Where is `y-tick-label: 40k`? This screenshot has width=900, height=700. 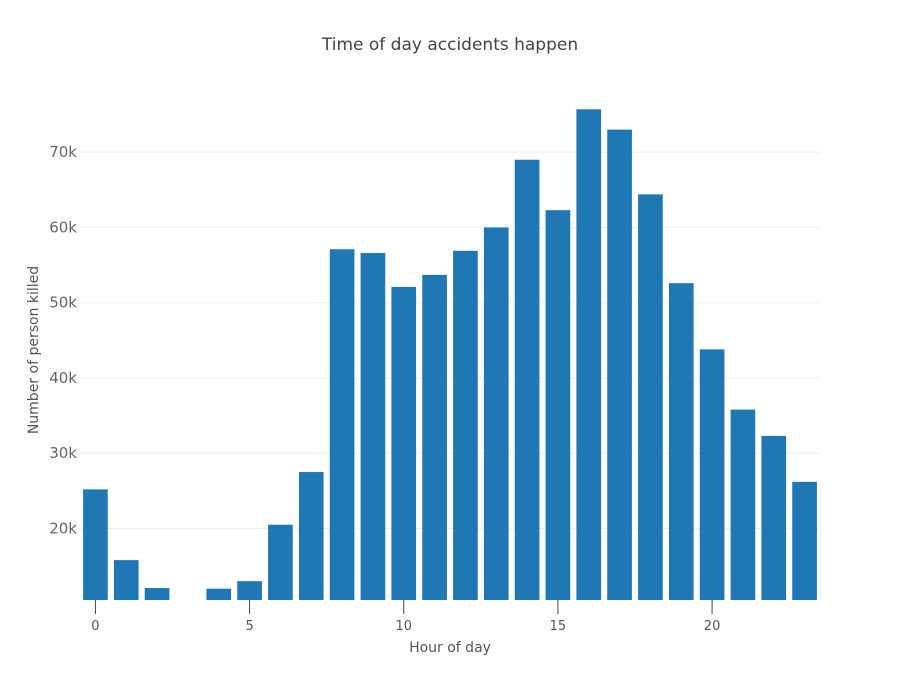
y-tick-label: 40k is located at coordinates (63, 378).